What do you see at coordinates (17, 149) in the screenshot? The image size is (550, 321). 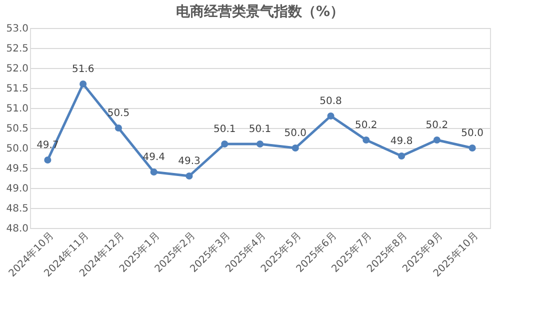 I see `y-tick-label: 50.0` at bounding box center [17, 149].